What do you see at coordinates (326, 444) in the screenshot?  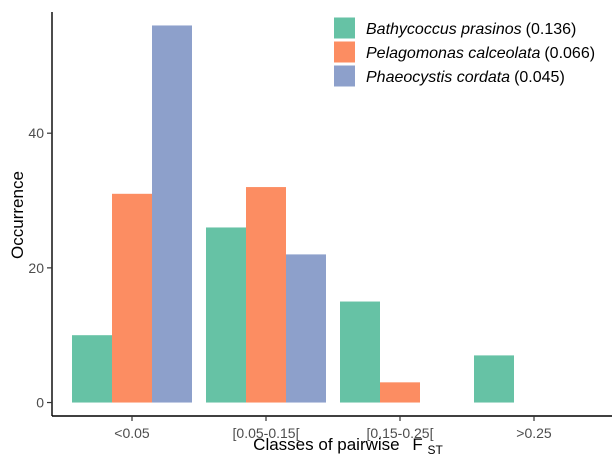 I see `x-axis-title-text: Classes of pairwise` at bounding box center [326, 444].